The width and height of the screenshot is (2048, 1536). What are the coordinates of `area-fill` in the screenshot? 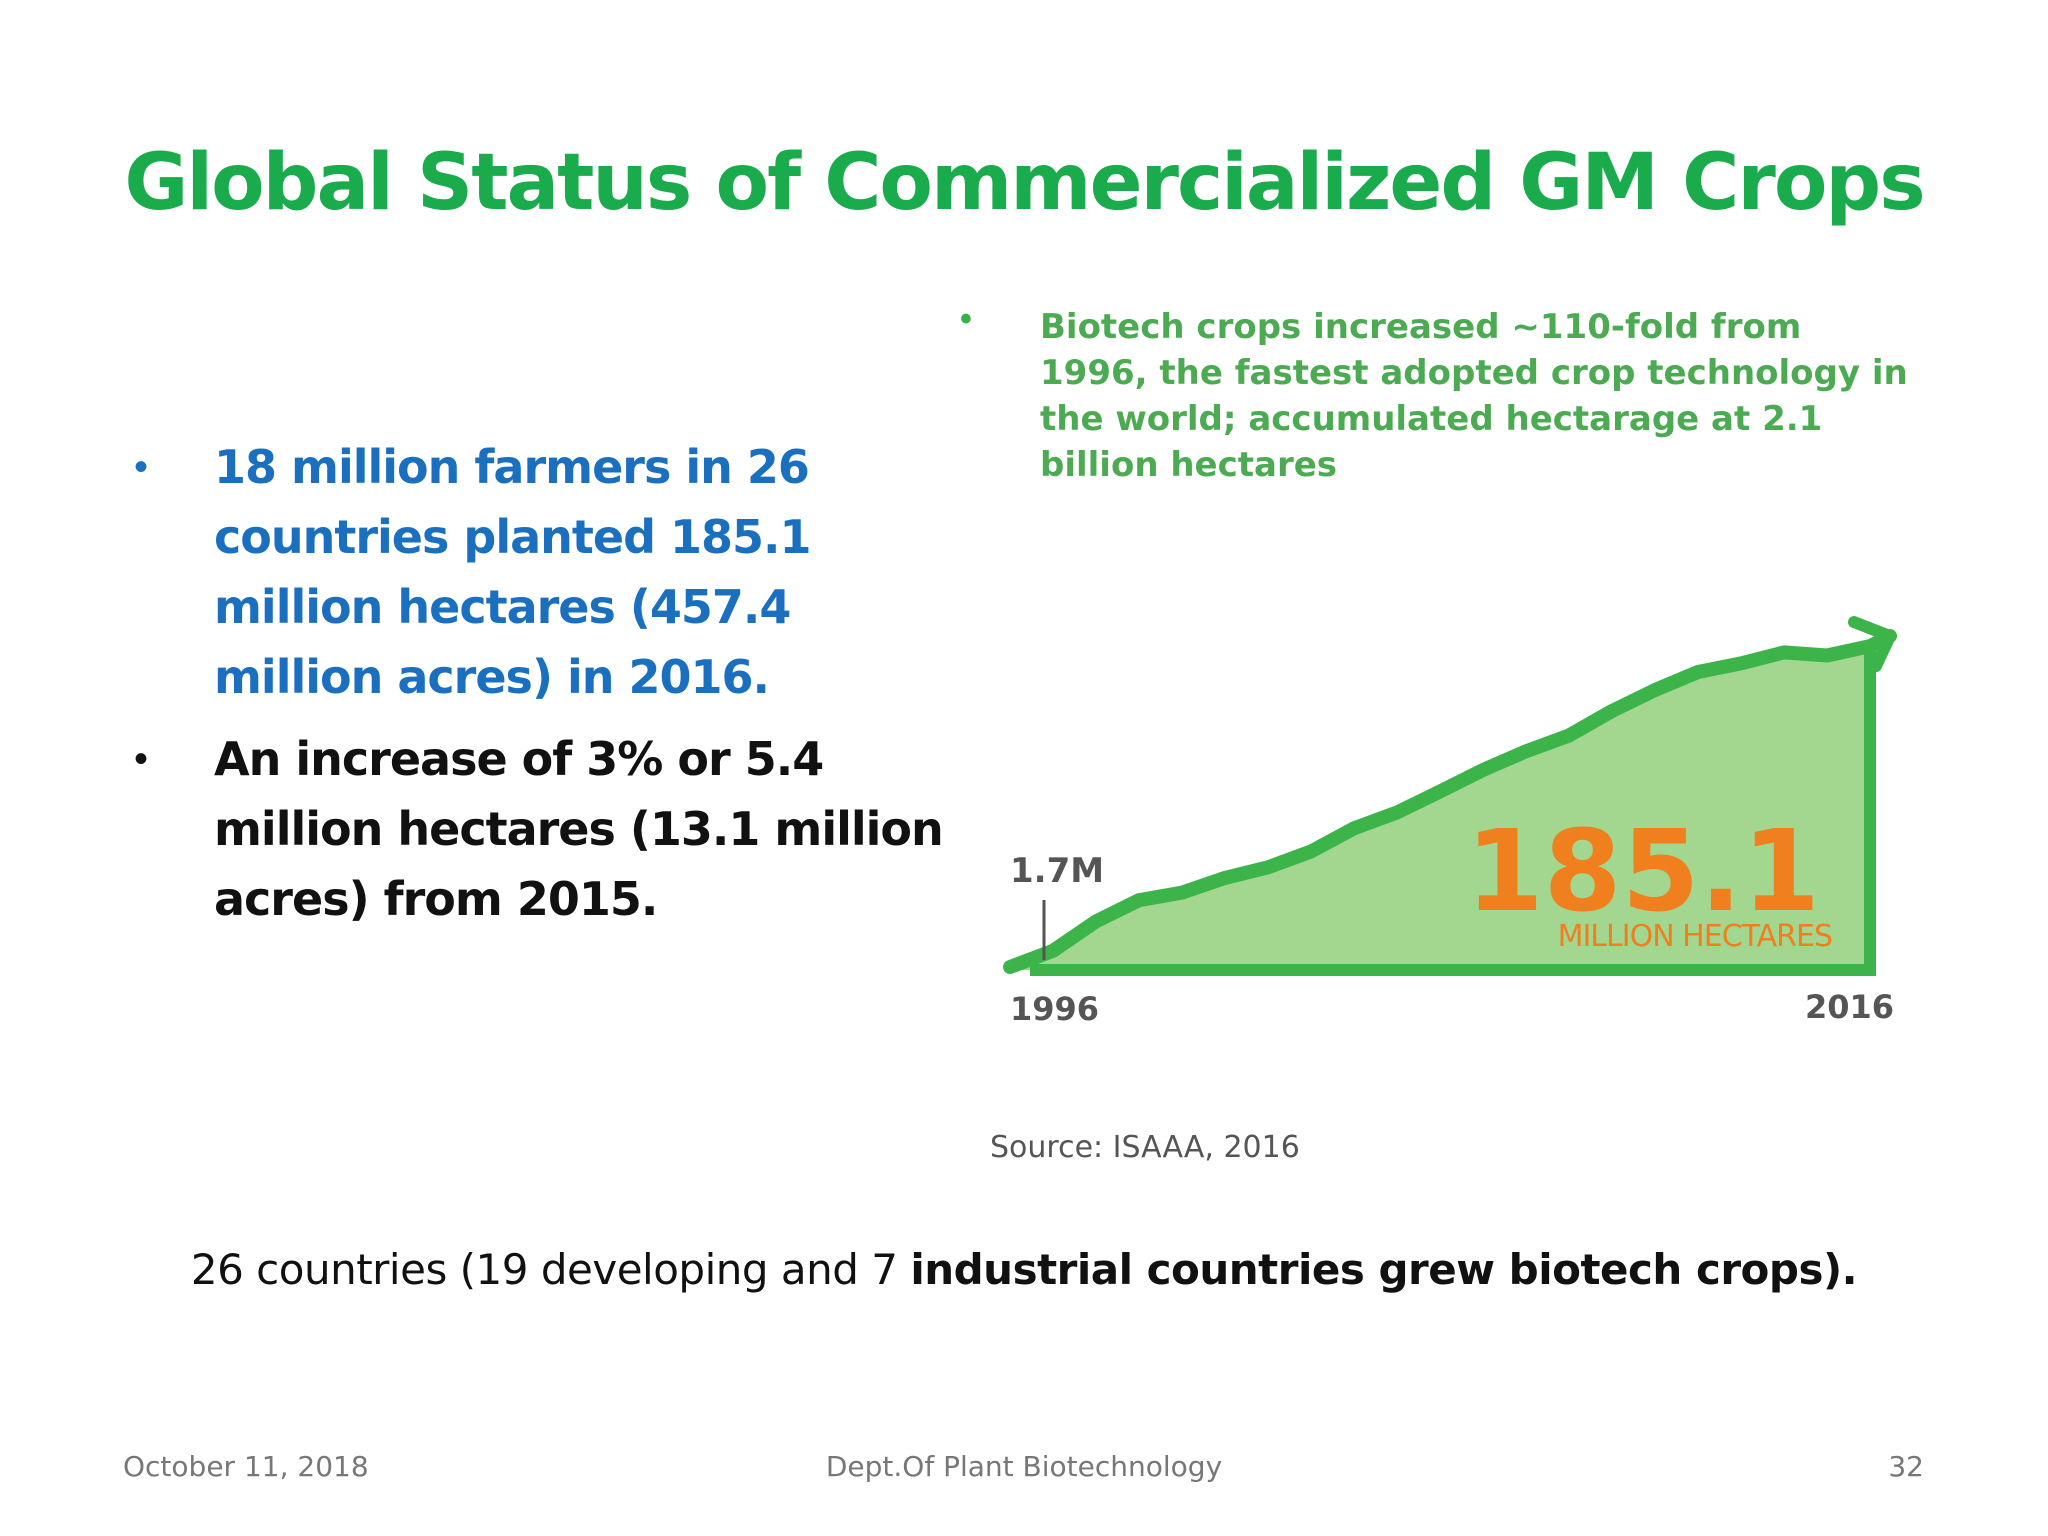 It's located at (1440, 808).